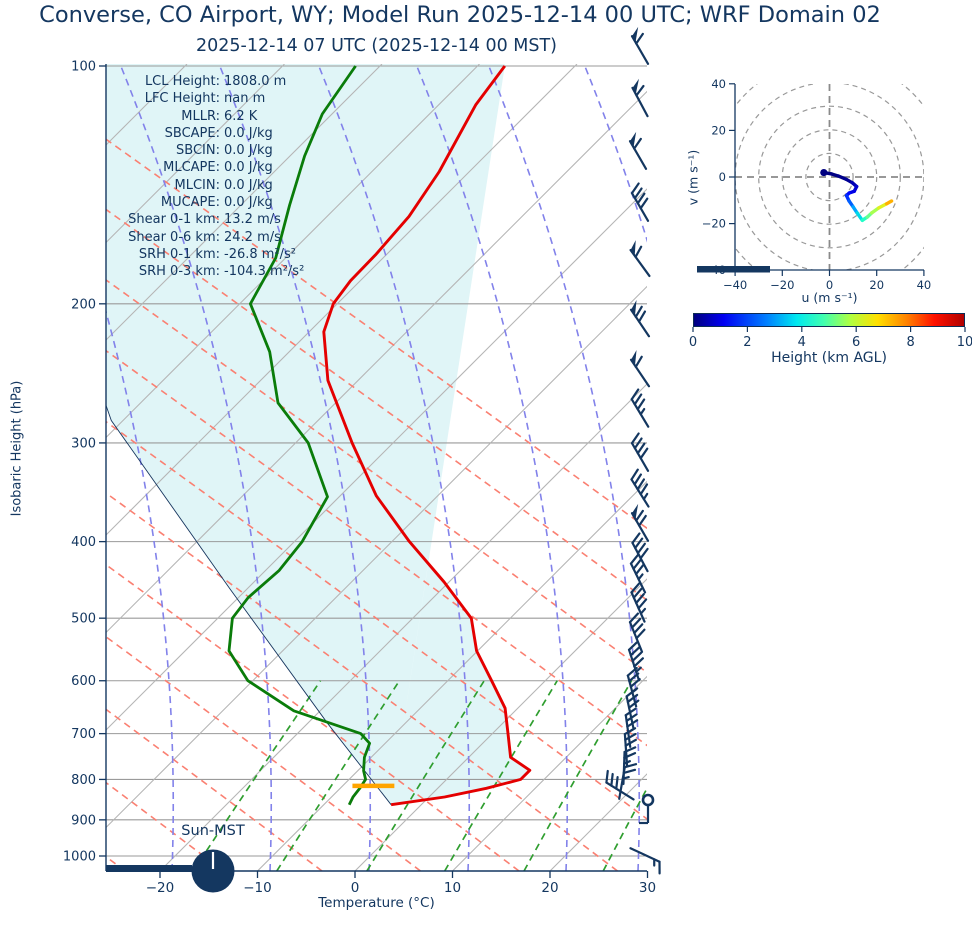 The height and width of the screenshot is (936, 972). What do you see at coordinates (299, 435) in the screenshot?
I see `dewpoint-curve` at bounding box center [299, 435].